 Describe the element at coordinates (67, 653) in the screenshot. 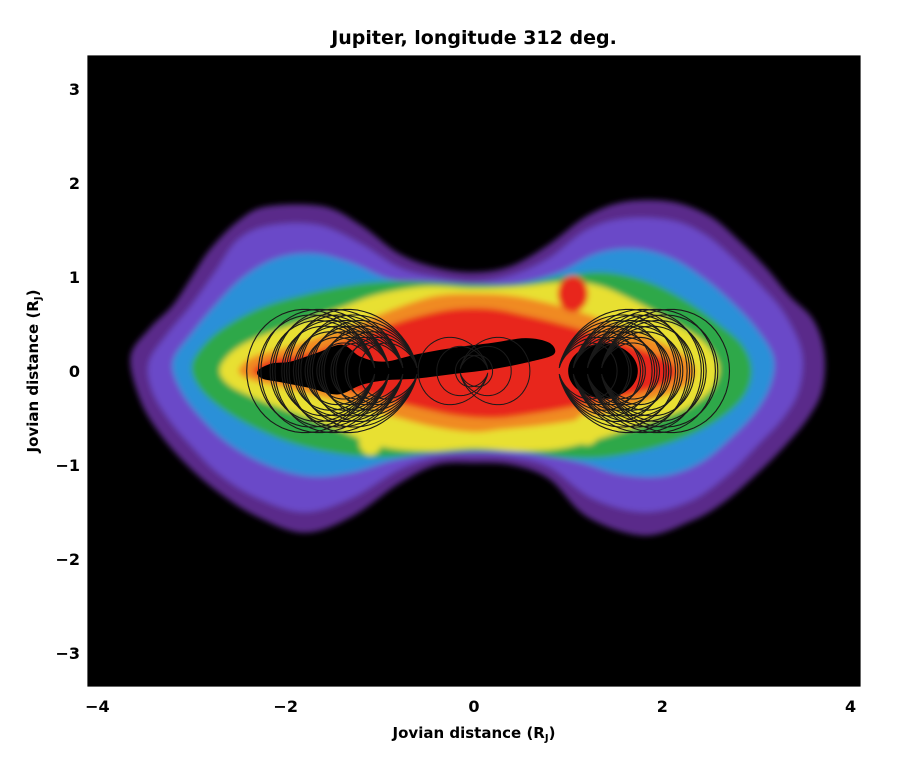

I see `y-tick-label: −3` at that location.